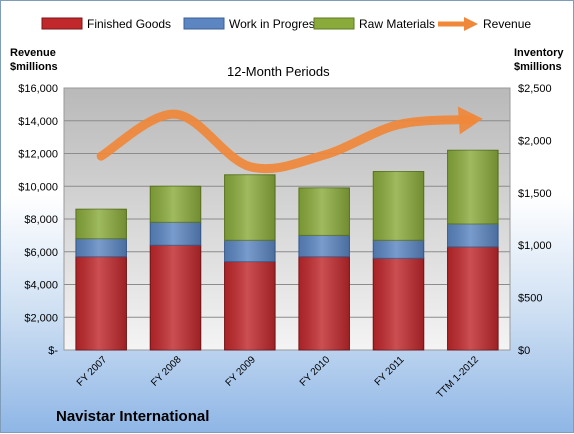  I want to click on right-tick-label: $2,000, so click(535, 141).